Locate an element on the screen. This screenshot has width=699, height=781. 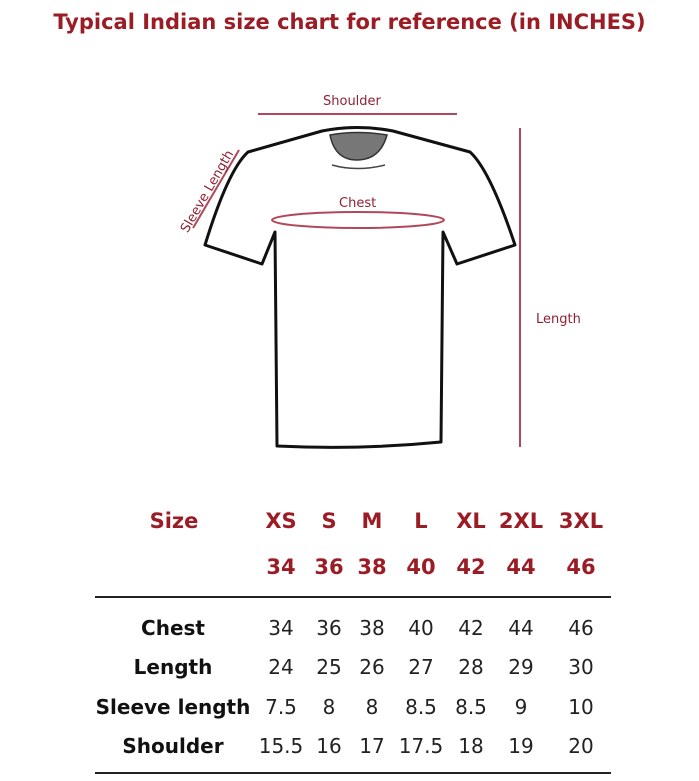
header-divider is located at coordinates (353, 597).